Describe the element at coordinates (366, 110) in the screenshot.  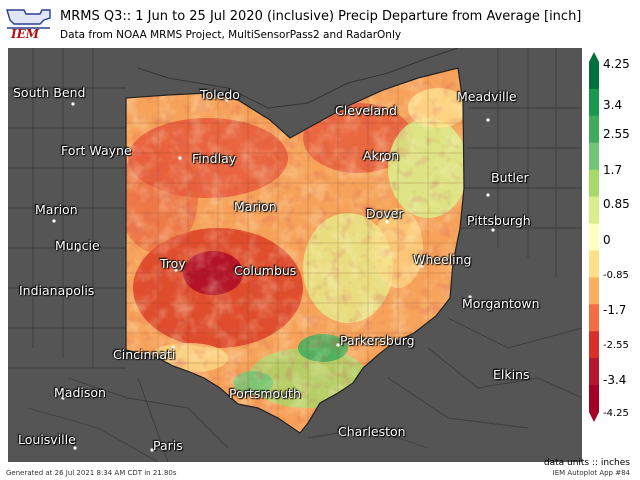
I see `city-label-cleveland: Cleveland` at that location.